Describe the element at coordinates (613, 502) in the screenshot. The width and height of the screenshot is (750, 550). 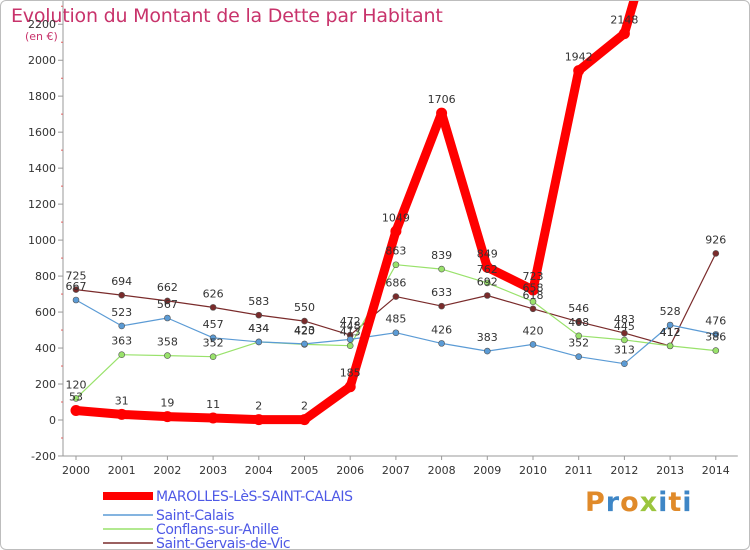
I see `logo-letter: r` at that location.